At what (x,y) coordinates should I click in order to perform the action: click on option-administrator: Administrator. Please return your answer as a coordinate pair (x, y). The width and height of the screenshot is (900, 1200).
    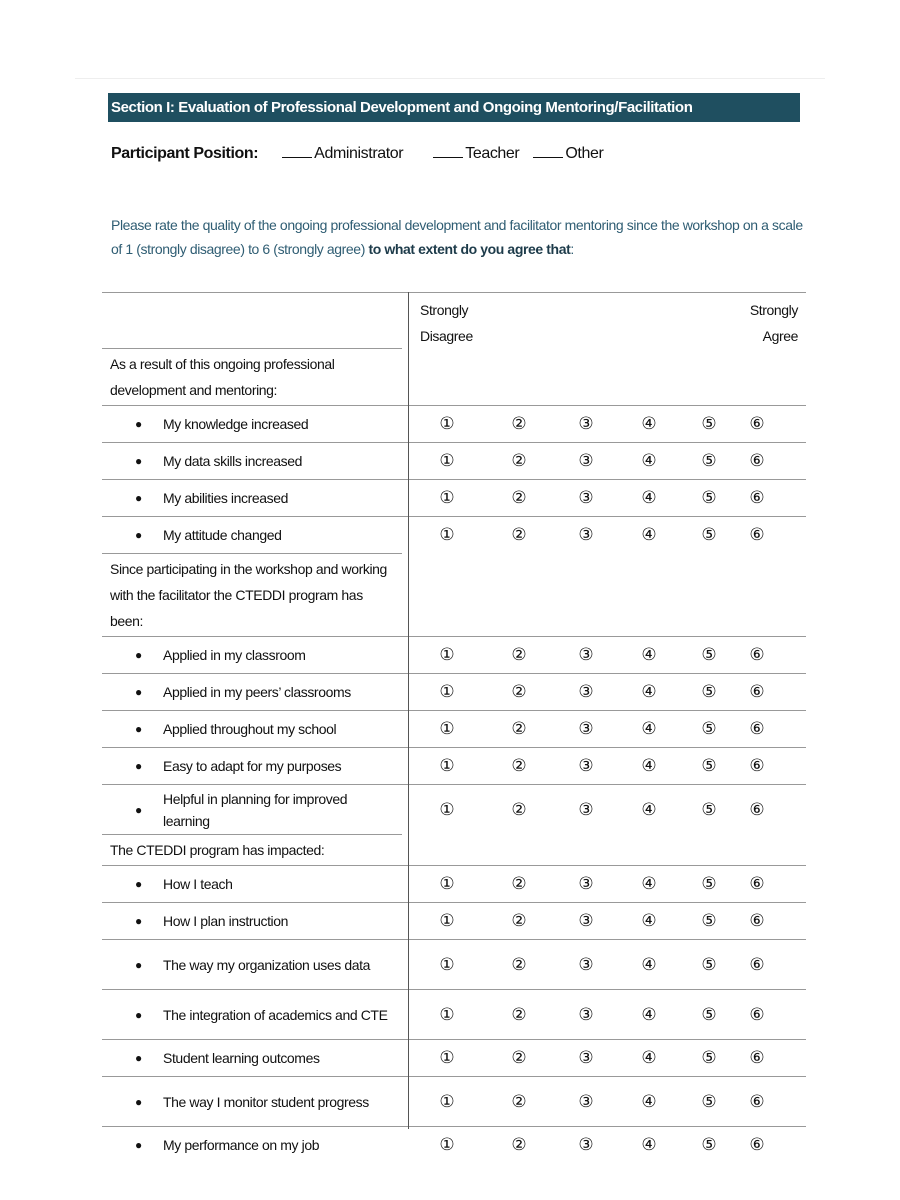
    Looking at the image, I should click on (343, 154).